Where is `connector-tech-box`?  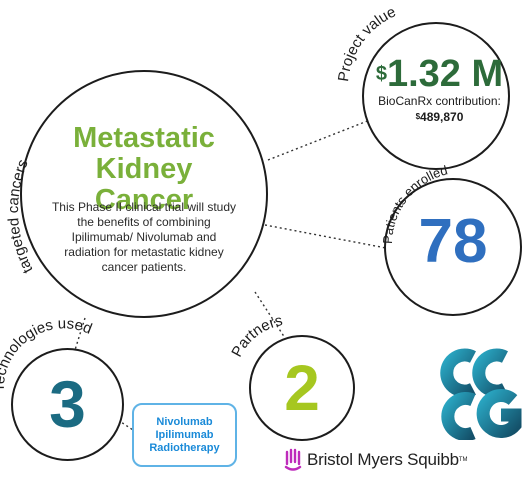 connector-tech-box is located at coordinates (125, 425).